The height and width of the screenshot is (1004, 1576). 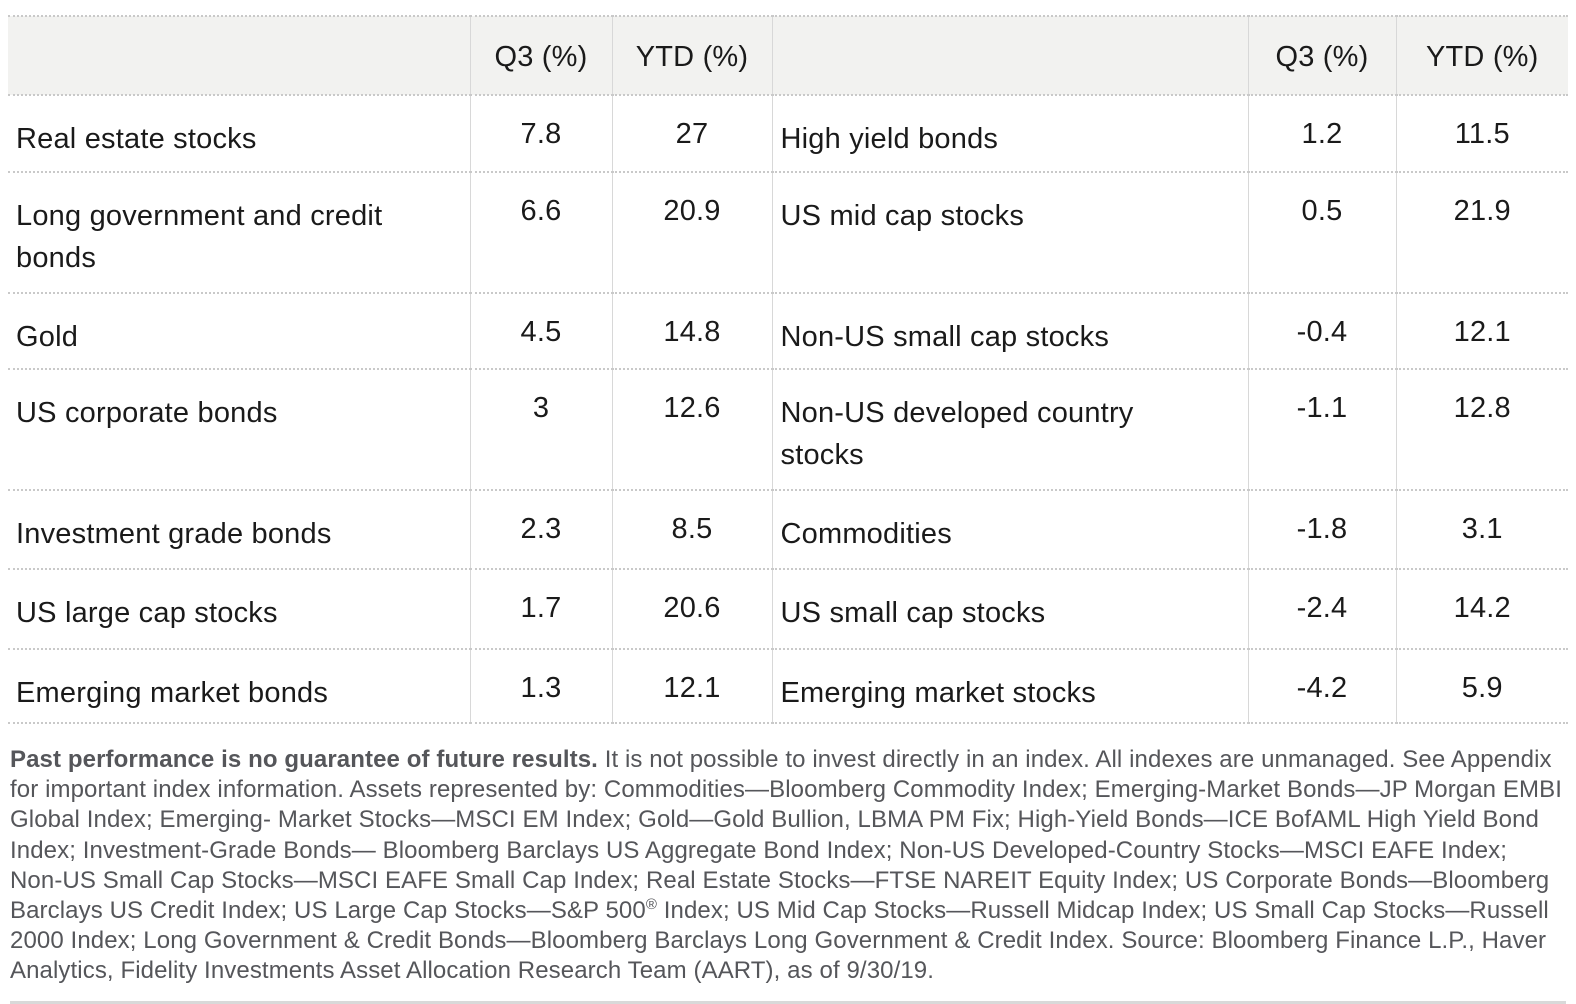 I want to click on q3-value-cell: 1.7, so click(x=540, y=609).